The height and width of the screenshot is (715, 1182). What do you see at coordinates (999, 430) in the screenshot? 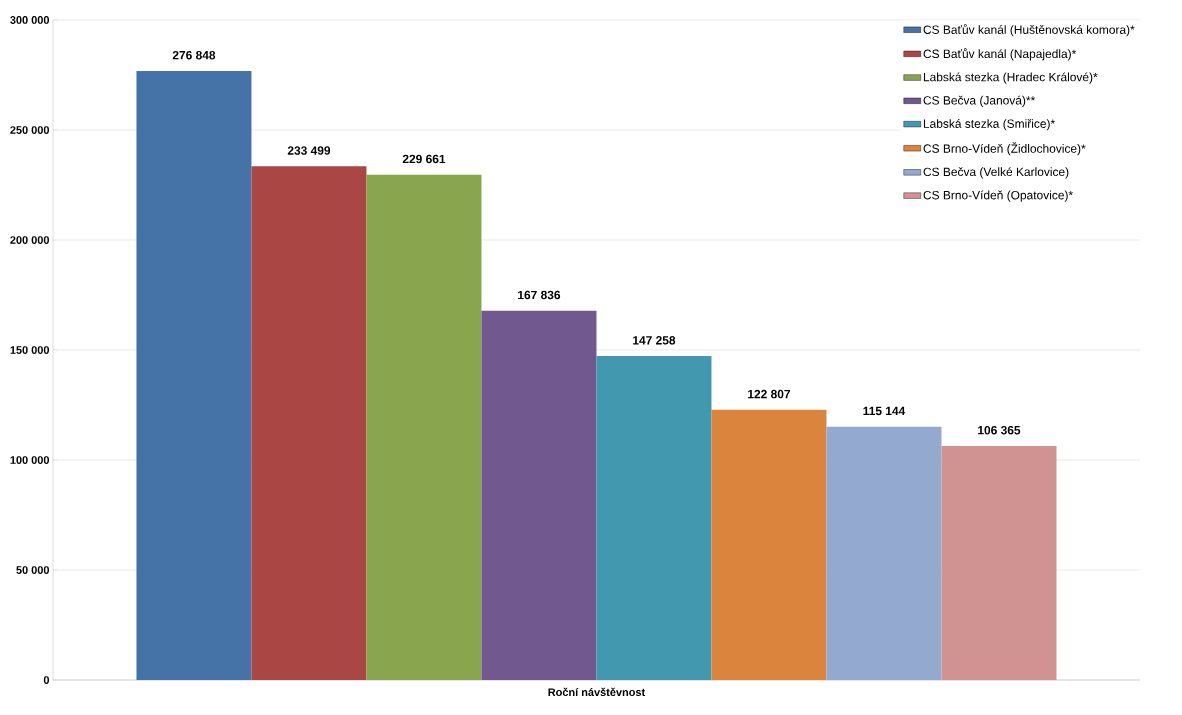
I see `data-label: 106 365` at bounding box center [999, 430].